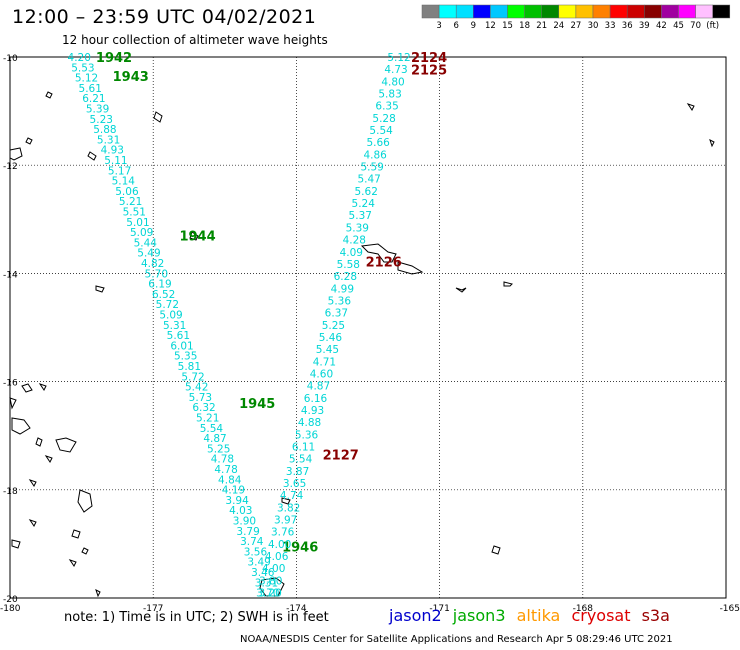 This screenshot has height=650, width=740. Describe the element at coordinates (273, 569) in the screenshot. I see `wave-height-label: 4.00` at that location.